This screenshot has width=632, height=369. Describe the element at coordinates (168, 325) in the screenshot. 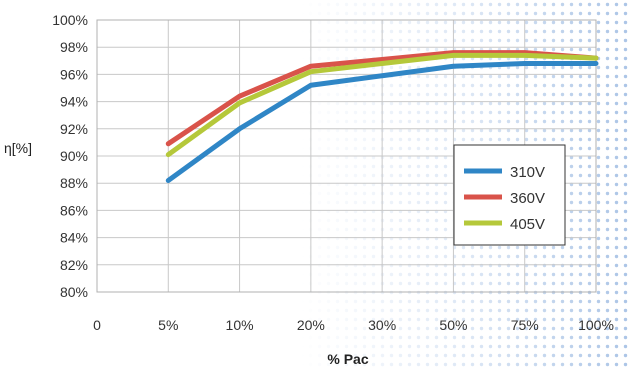

I see `x-tick-label: 5%` at that location.